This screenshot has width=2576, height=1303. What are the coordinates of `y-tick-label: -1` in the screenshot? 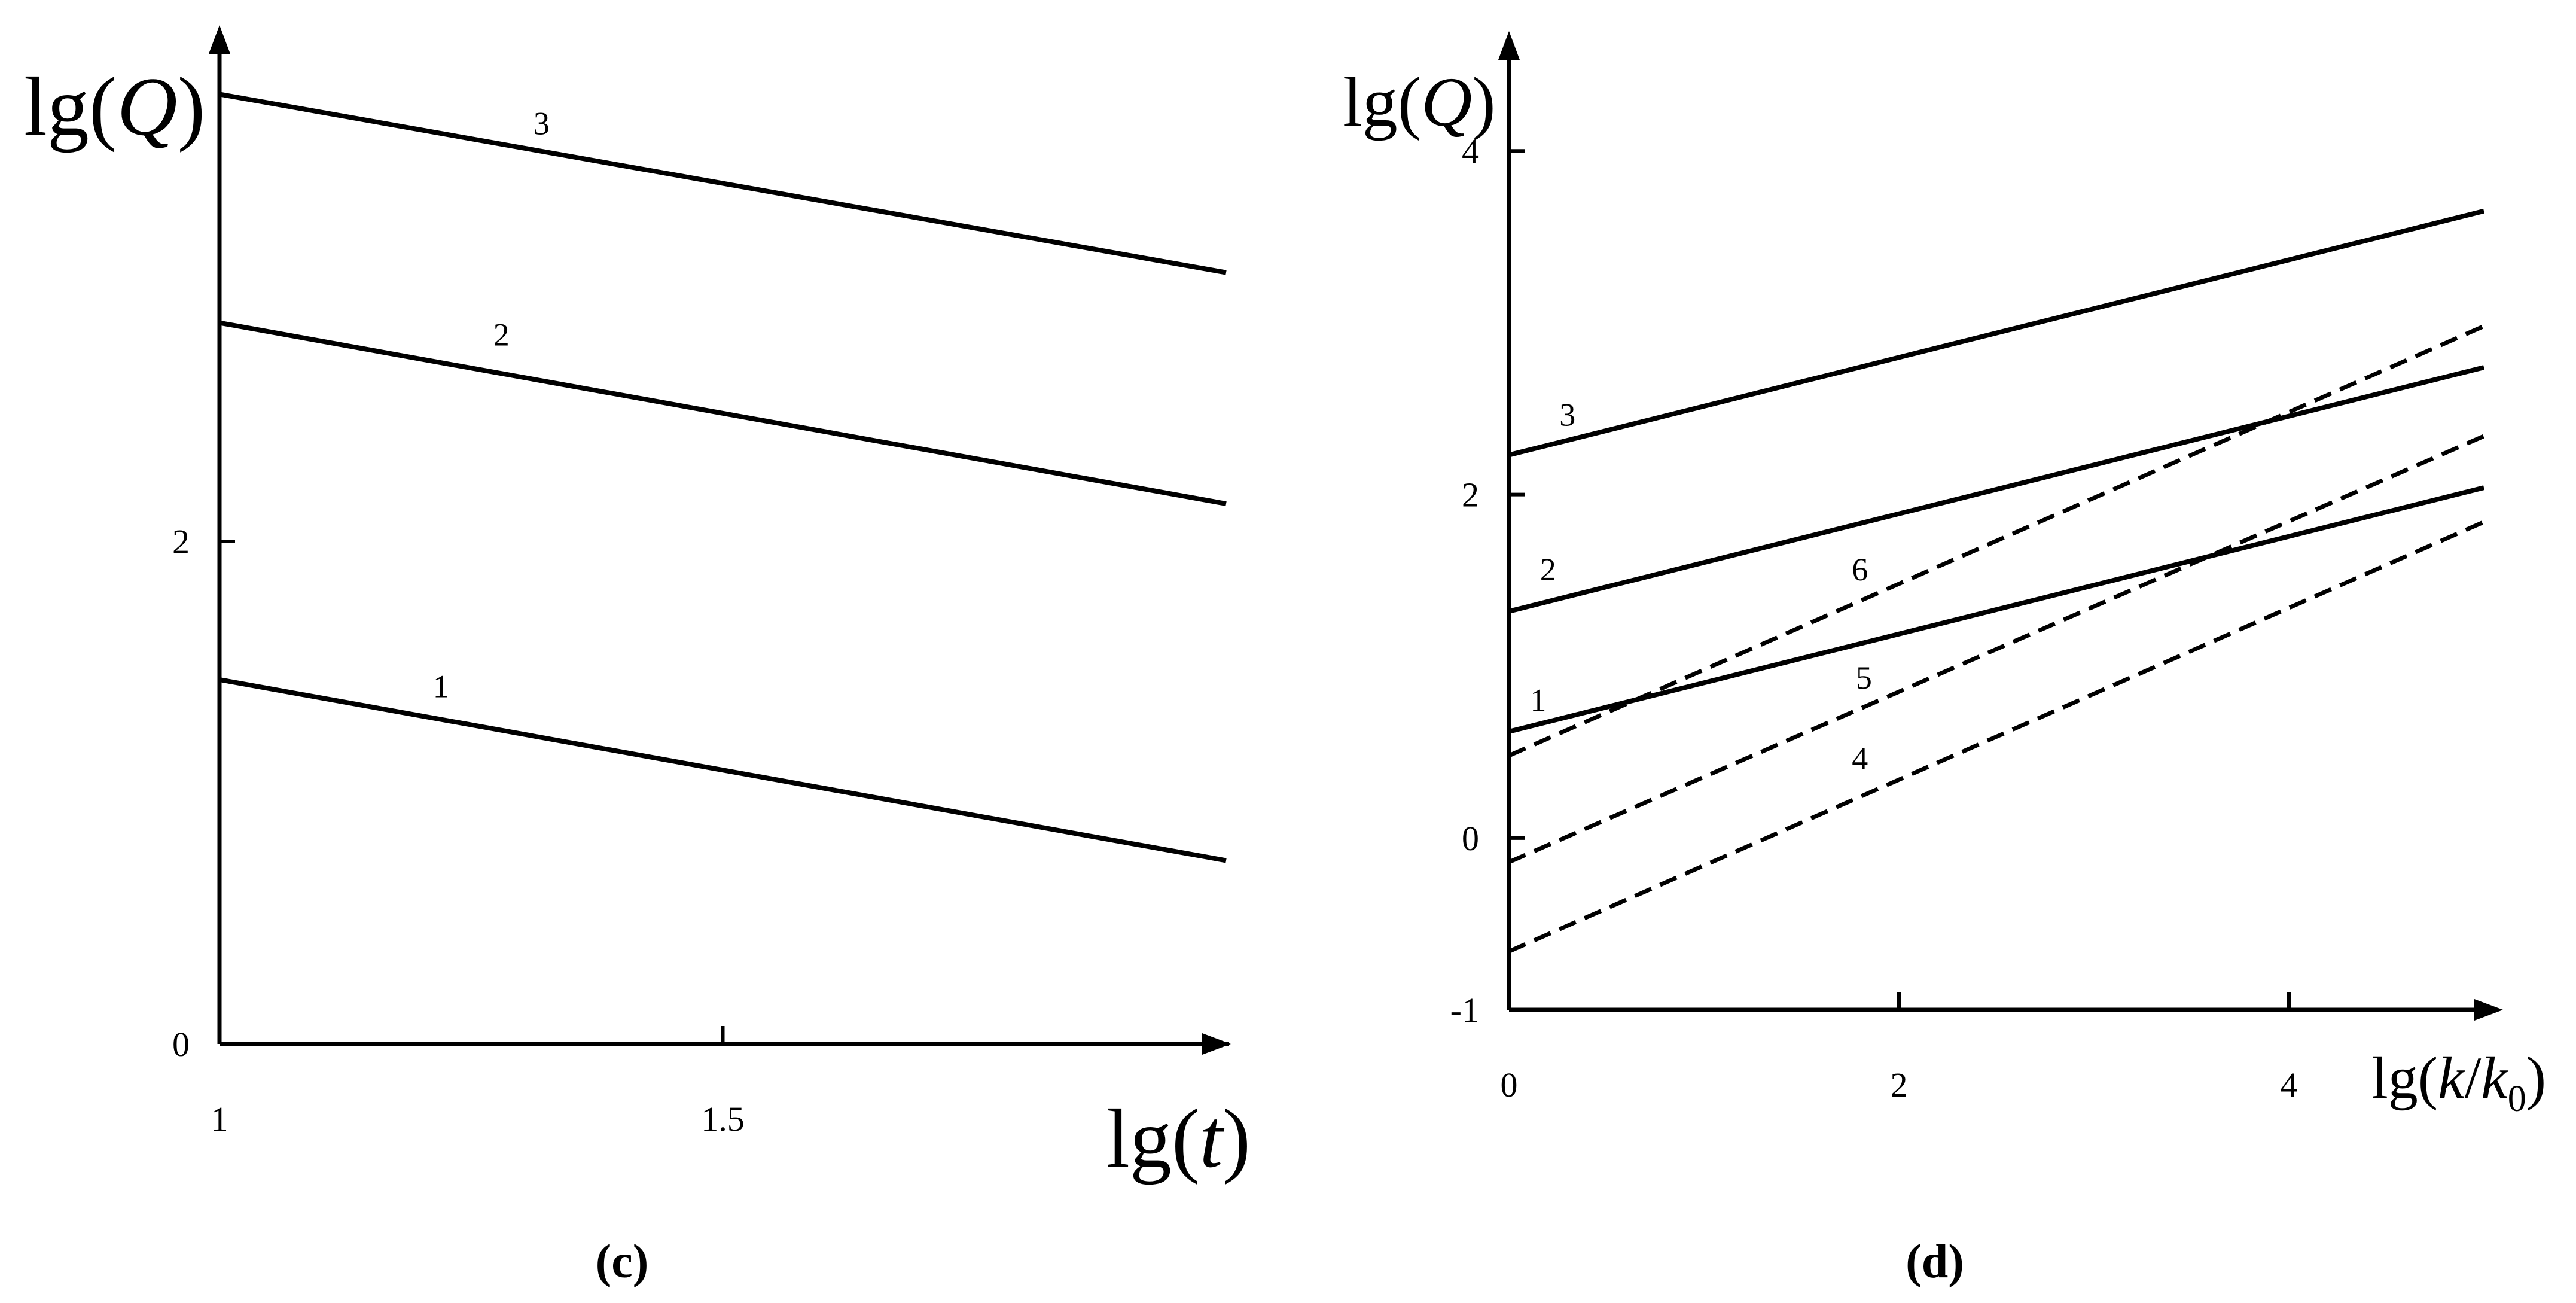 It's located at (1464, 1010).